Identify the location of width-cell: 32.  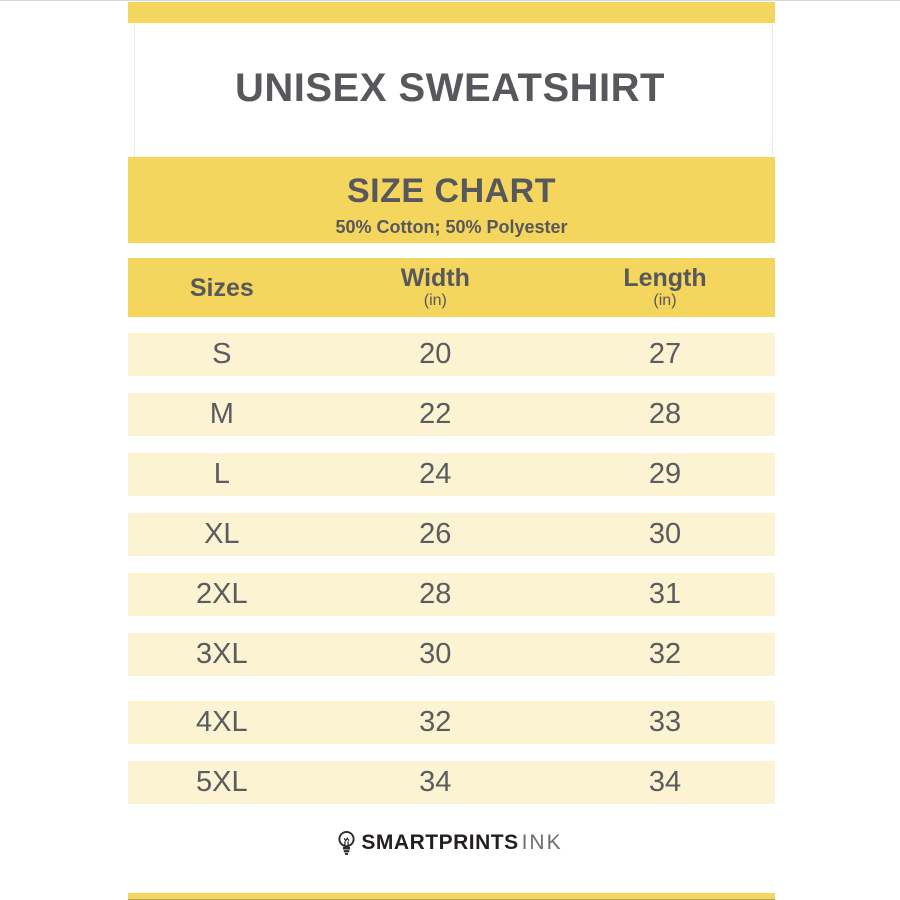
(435, 722).